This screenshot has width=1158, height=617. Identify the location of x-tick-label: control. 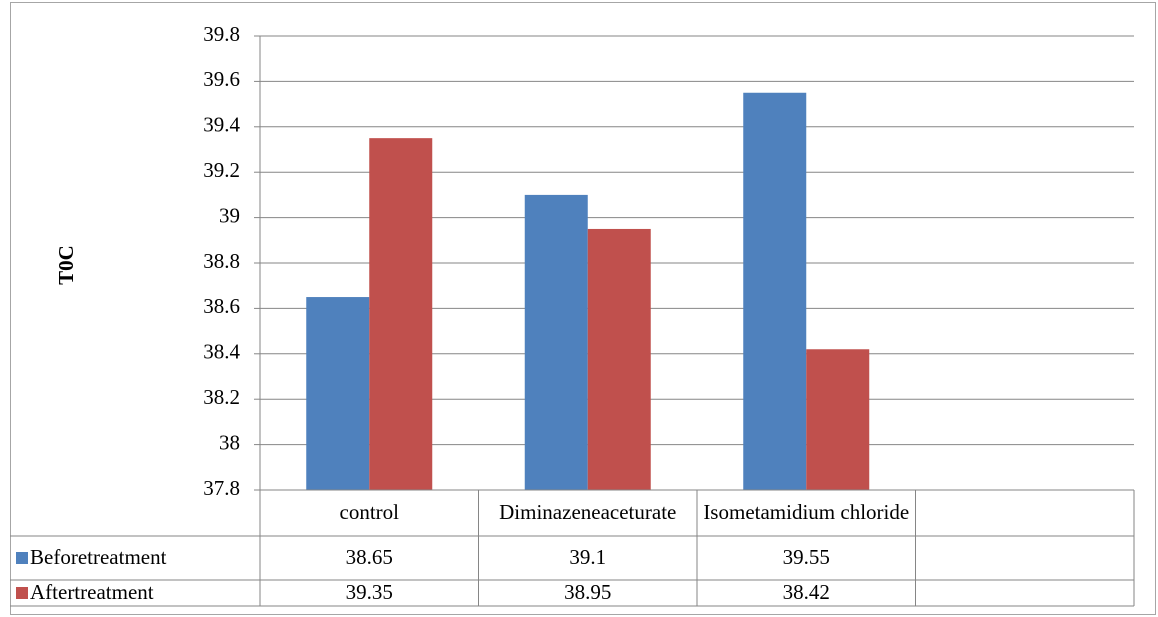
(370, 512).